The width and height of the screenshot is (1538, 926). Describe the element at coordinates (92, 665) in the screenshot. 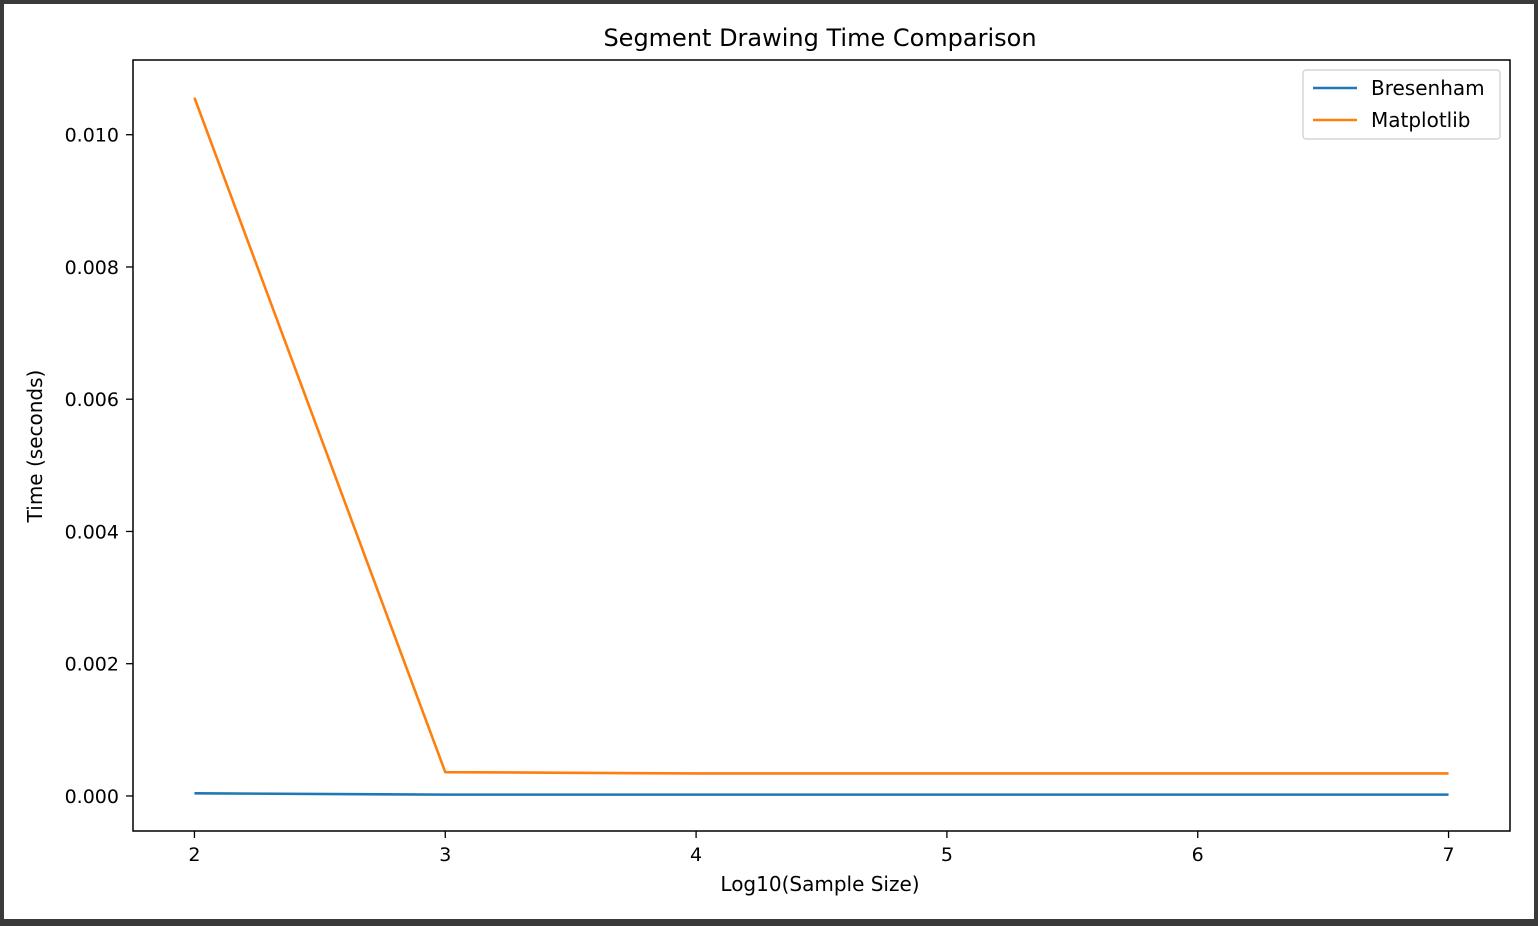

I see `y-tick-label: 0.002` at that location.